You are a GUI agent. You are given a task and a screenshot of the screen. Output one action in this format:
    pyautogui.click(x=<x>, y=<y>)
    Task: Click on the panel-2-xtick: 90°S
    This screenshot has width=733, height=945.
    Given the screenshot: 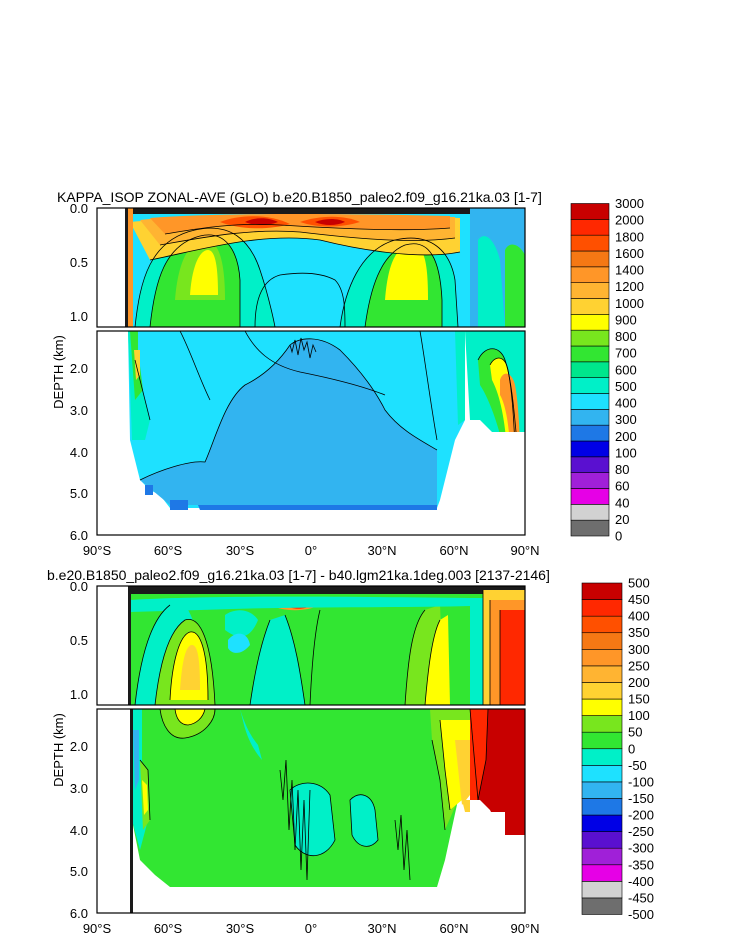 What is the action you would take?
    pyautogui.click(x=97, y=928)
    